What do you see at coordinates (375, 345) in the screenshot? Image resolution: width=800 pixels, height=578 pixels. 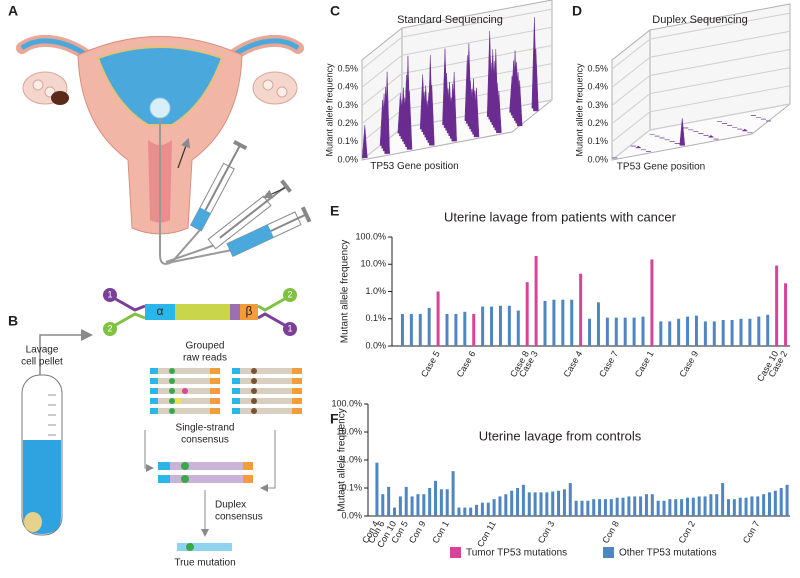 I see `y-tick-label: 0.0%` at bounding box center [375, 345].